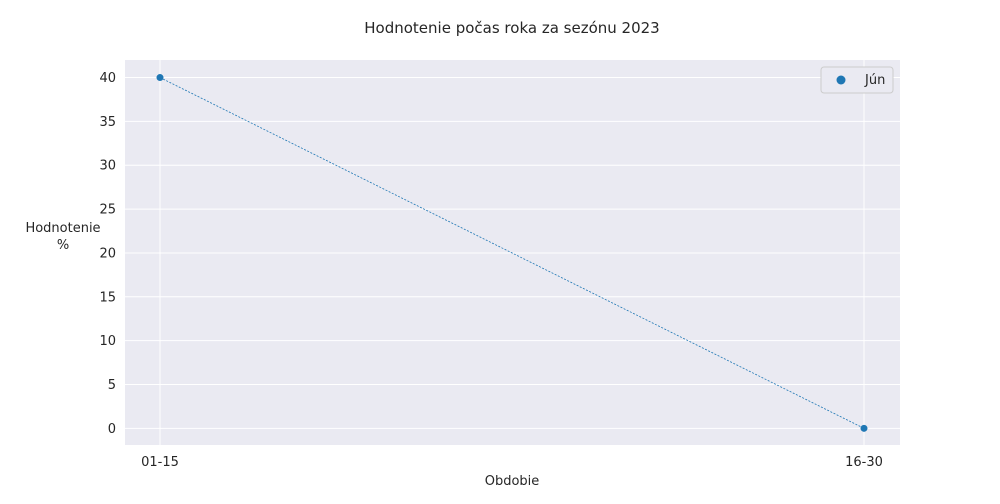 The image size is (1000, 504). Describe the element at coordinates (107, 210) in the screenshot. I see `y-tick-label: 25` at that location.